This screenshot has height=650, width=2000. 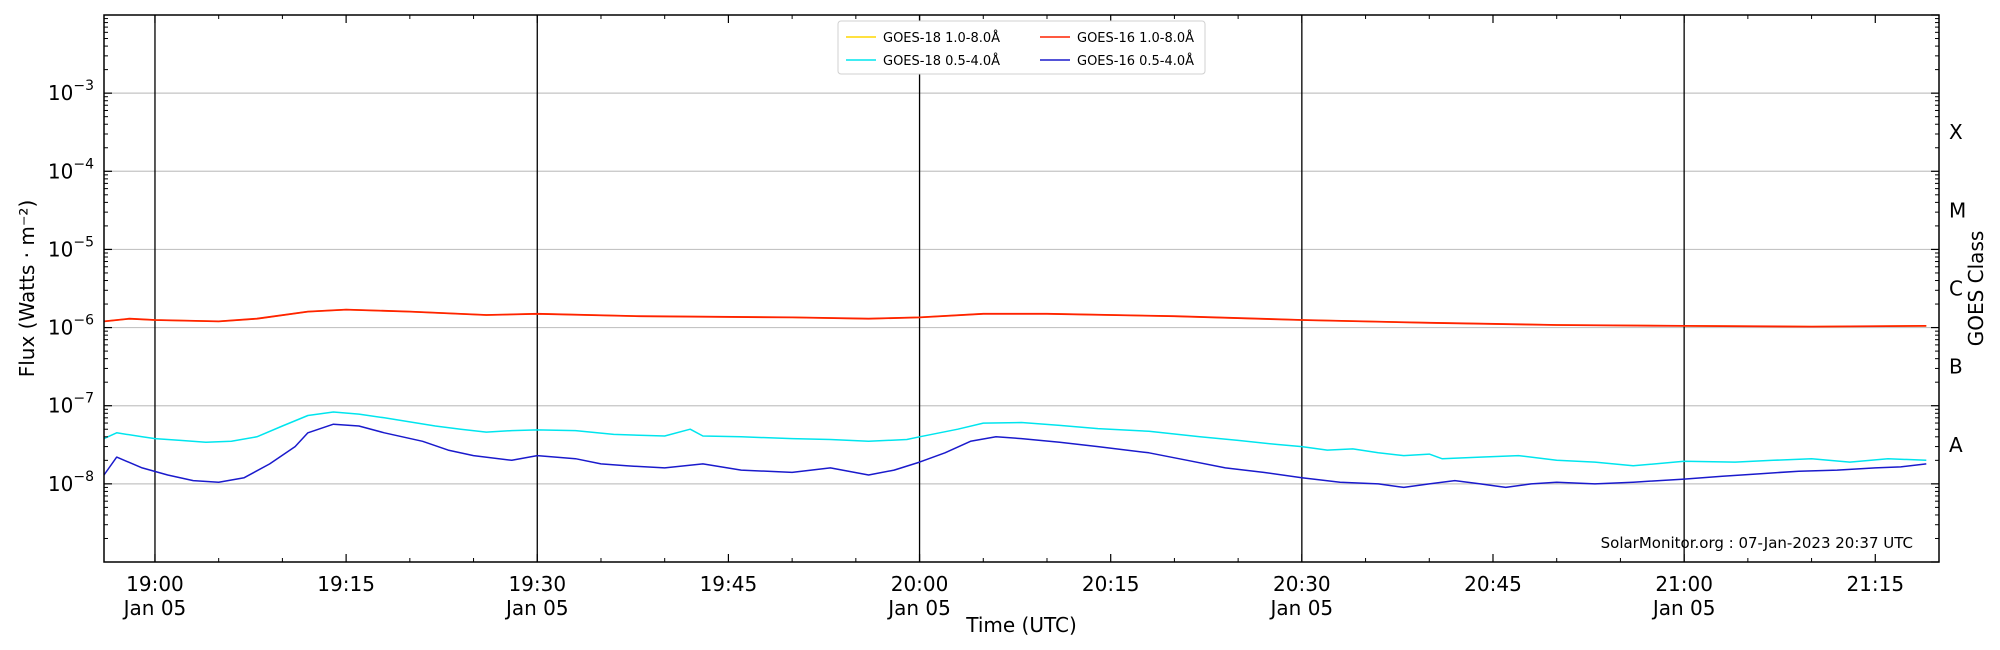 What do you see at coordinates (71, 326) in the screenshot?
I see `y-tick-label: 10⁻⁶` at bounding box center [71, 326].